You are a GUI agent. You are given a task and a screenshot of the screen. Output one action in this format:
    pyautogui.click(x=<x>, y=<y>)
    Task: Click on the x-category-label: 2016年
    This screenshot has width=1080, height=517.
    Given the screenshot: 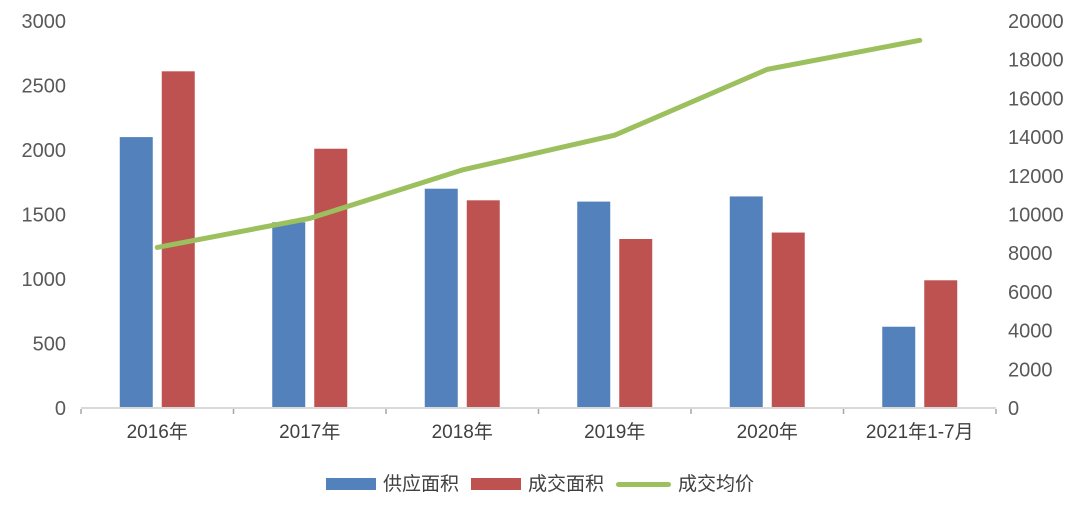 What is the action you would take?
    pyautogui.click(x=157, y=432)
    